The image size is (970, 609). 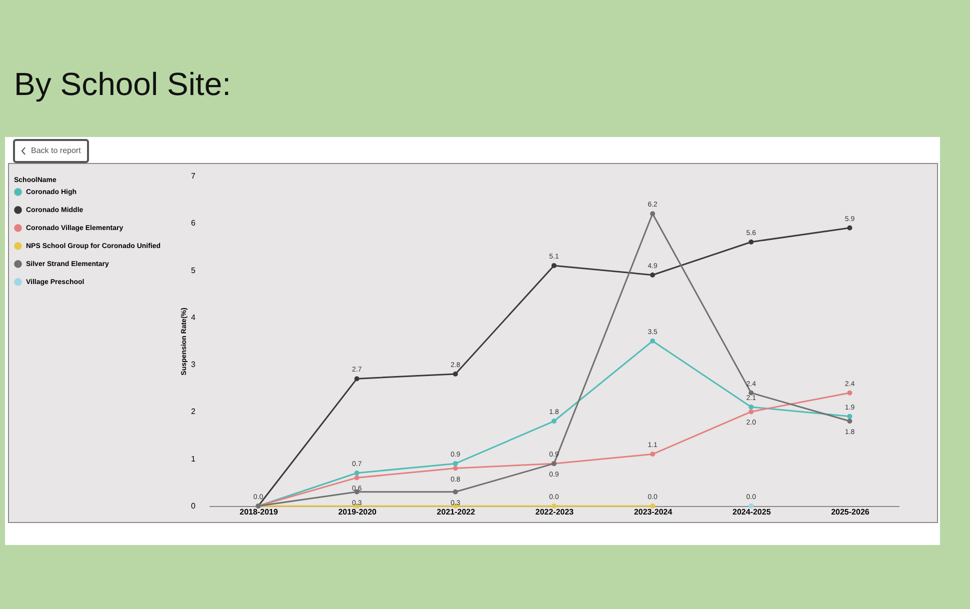 What do you see at coordinates (193, 176) in the screenshot?
I see `y-tick-label: 7` at bounding box center [193, 176].